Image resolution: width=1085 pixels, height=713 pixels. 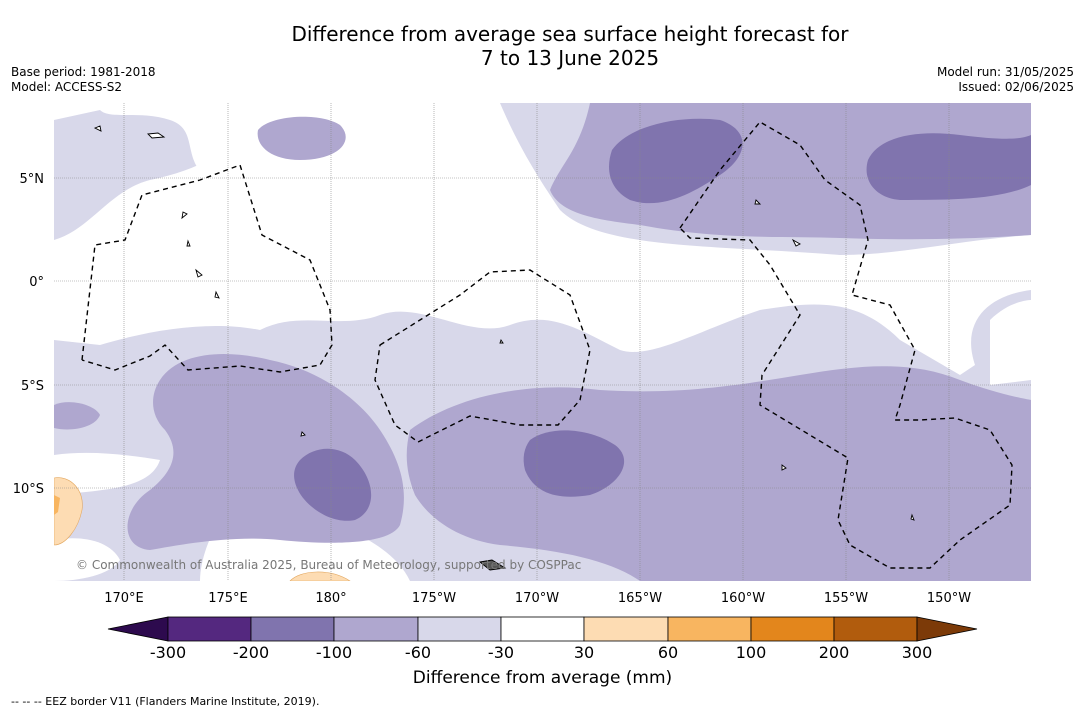 What do you see at coordinates (501, 652) in the screenshot?
I see `colorbar-tick: -30` at bounding box center [501, 652].